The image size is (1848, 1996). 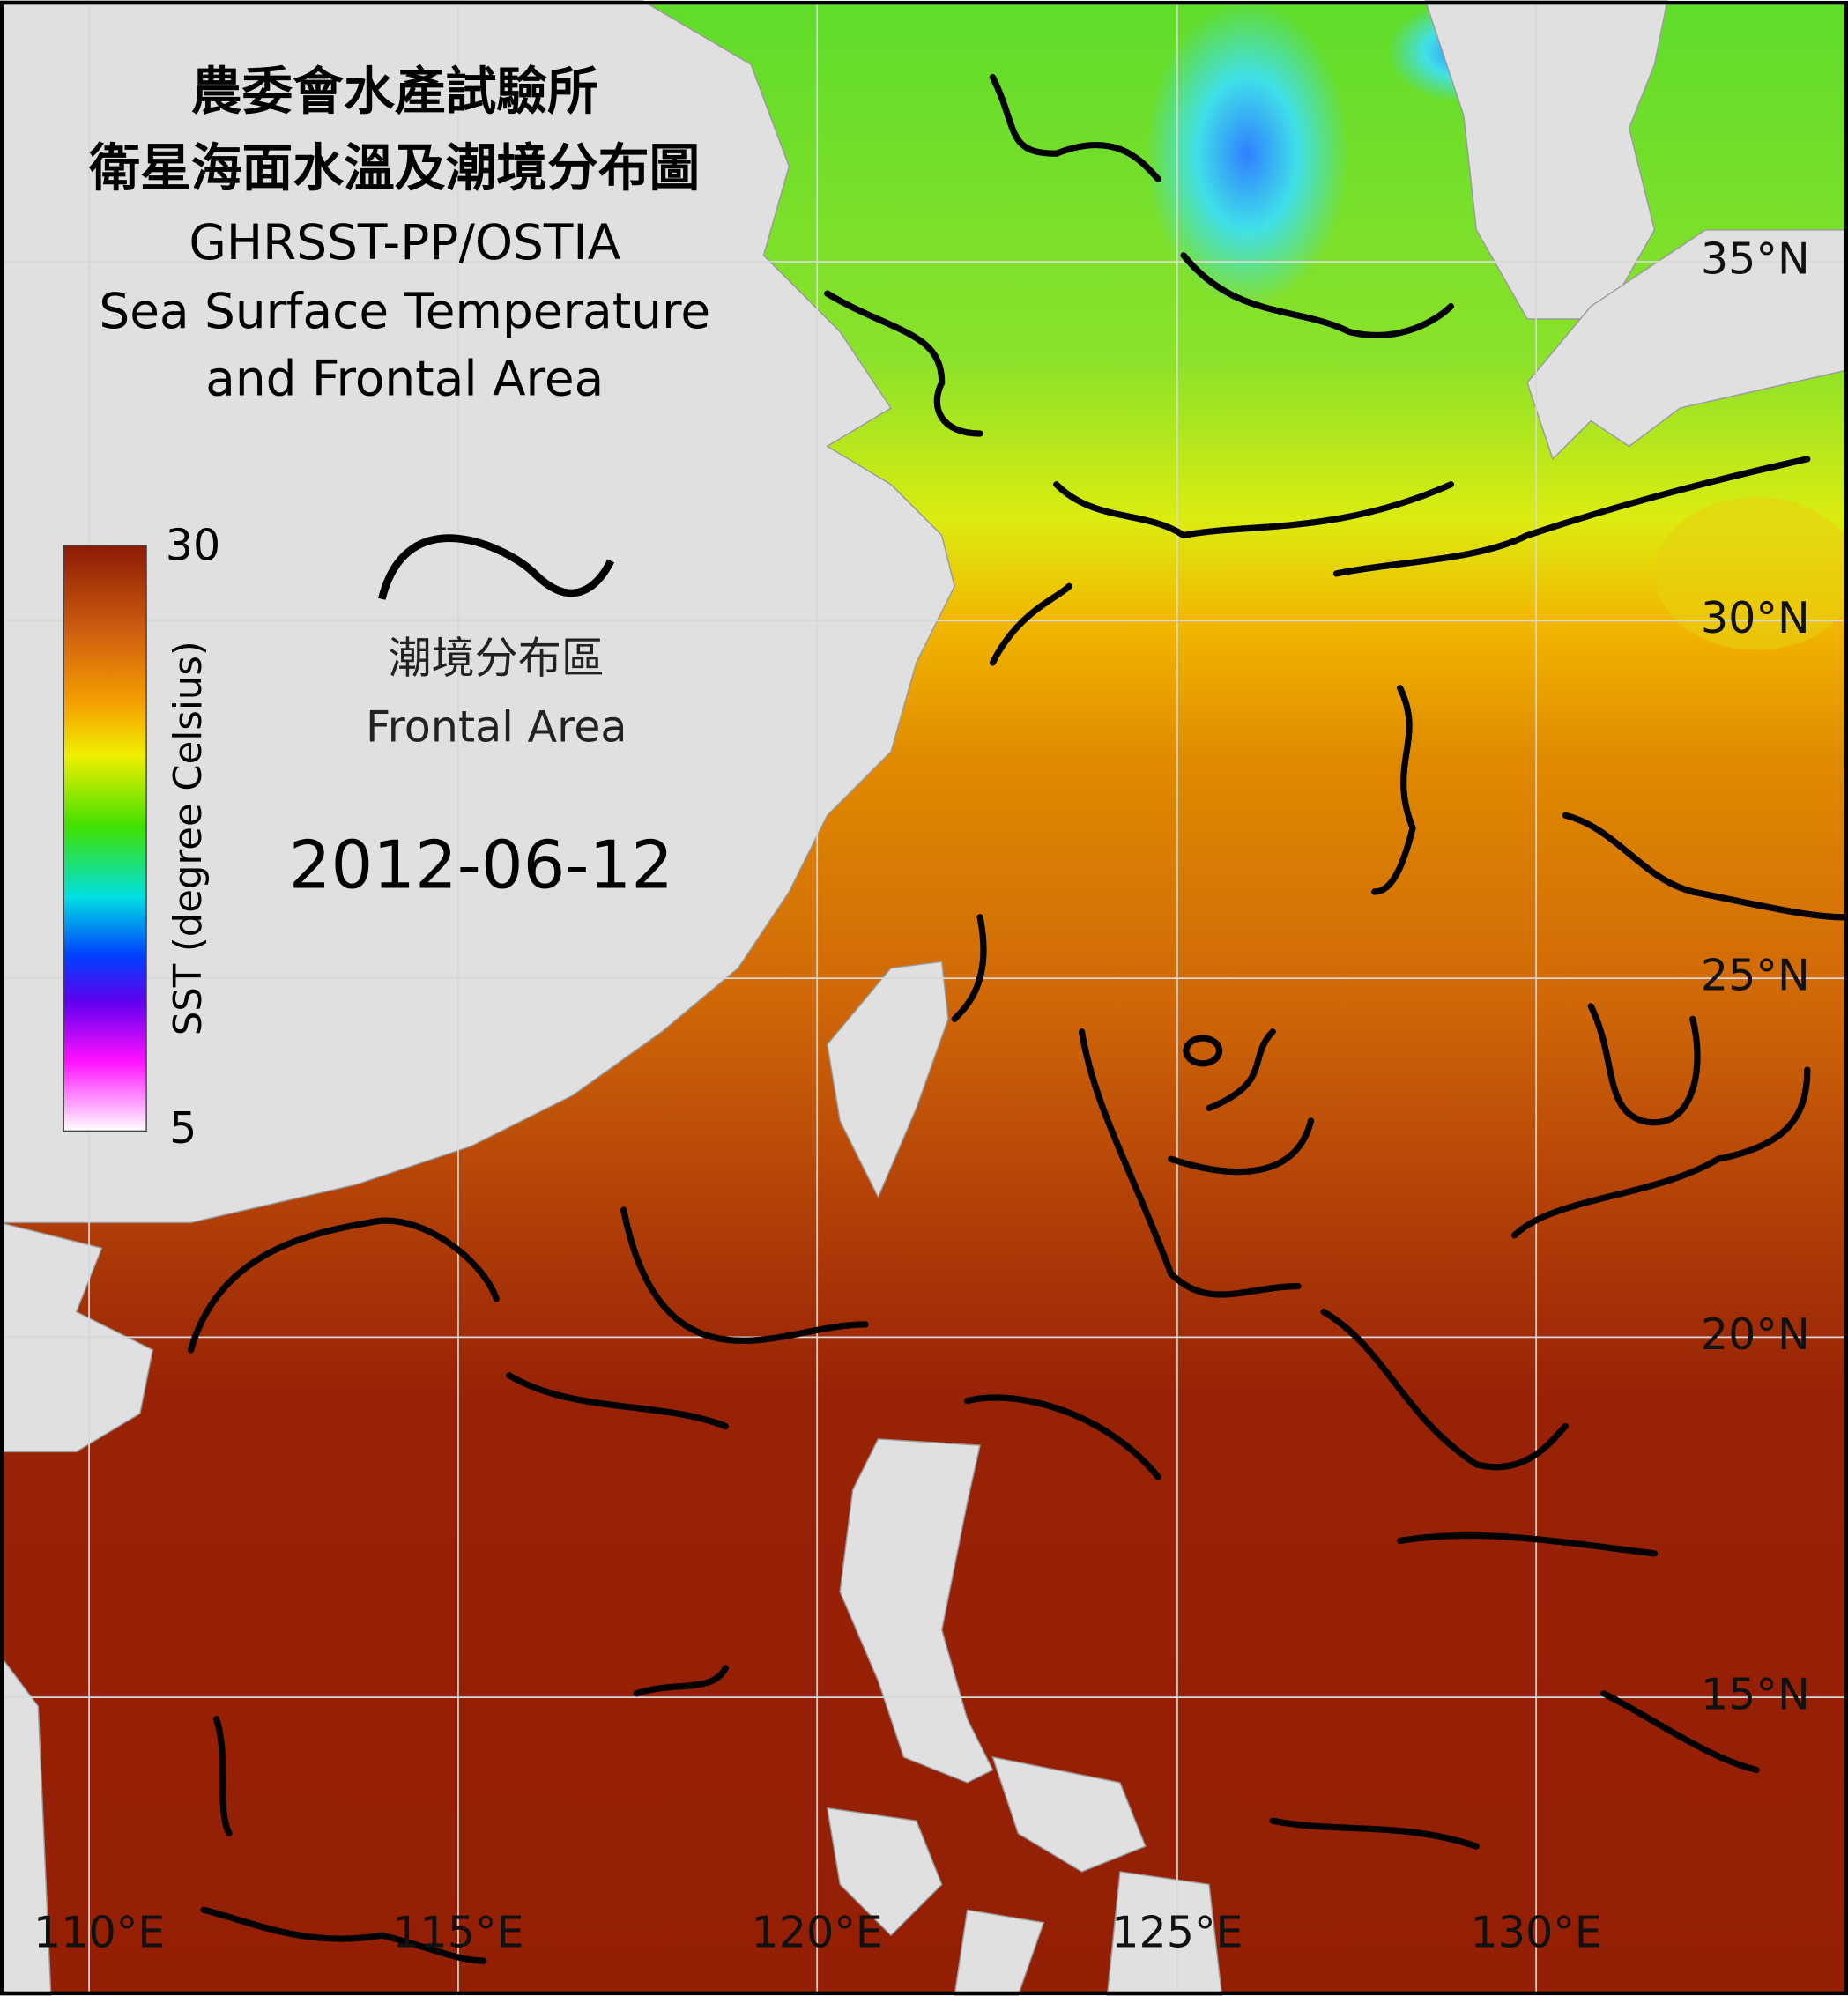 What do you see at coordinates (1536, 1932) in the screenshot?
I see `longitude-label: 130°E` at bounding box center [1536, 1932].